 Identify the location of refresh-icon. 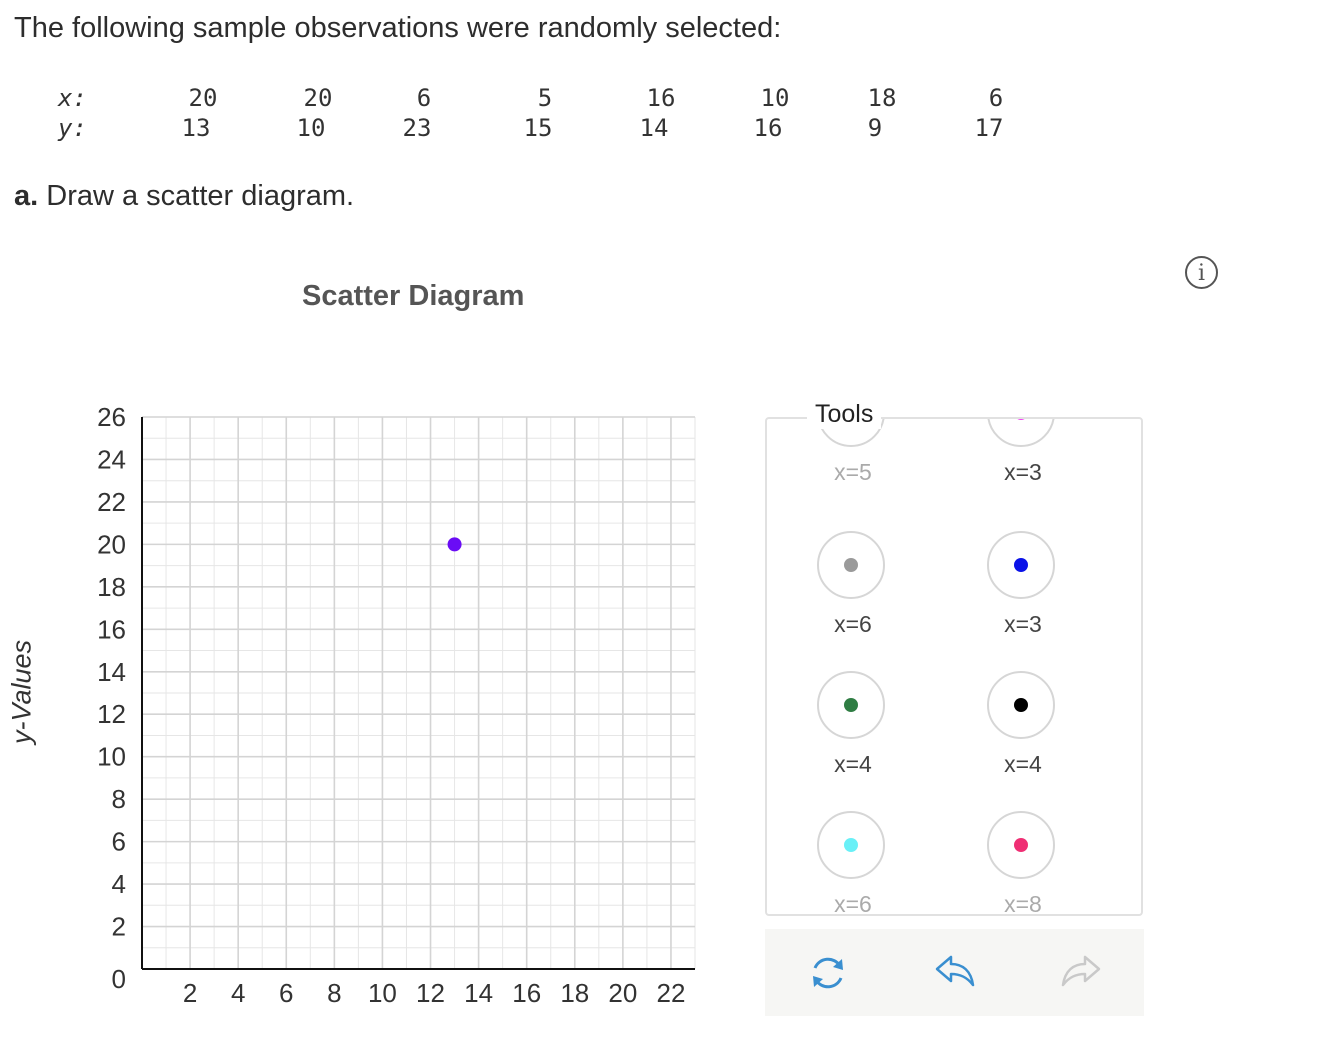
(828, 973).